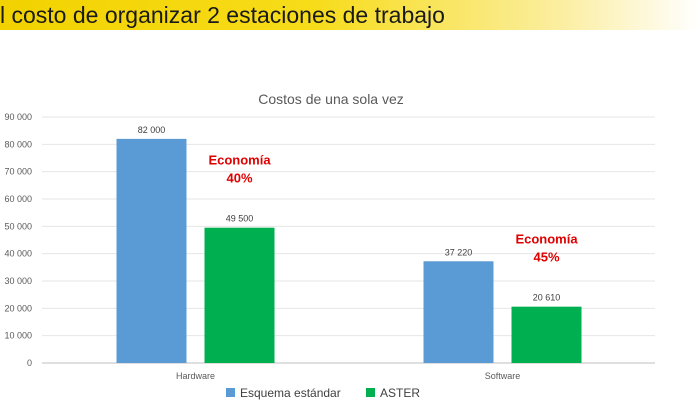  What do you see at coordinates (18, 308) in the screenshot?
I see `y-tick-label: 20 000` at bounding box center [18, 308].